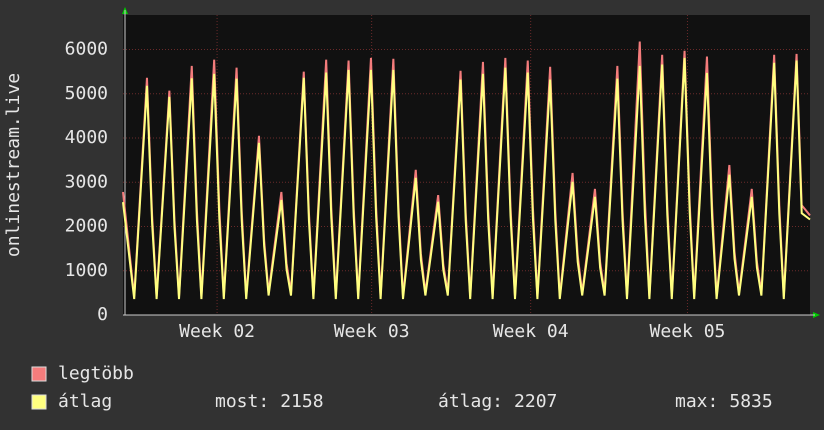 The width and height of the screenshot is (824, 430). What do you see at coordinates (535, 401) in the screenshot?
I see `stat-value: 2207` at bounding box center [535, 401].